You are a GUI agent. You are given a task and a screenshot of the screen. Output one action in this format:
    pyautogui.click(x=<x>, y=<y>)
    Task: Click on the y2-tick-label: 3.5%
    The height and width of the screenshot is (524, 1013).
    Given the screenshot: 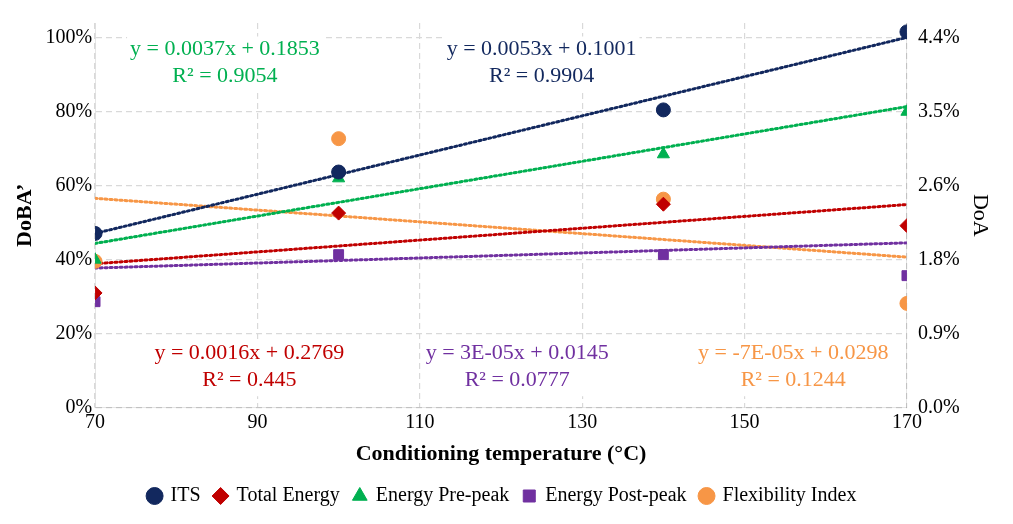 What is the action you would take?
    pyautogui.click(x=938, y=110)
    